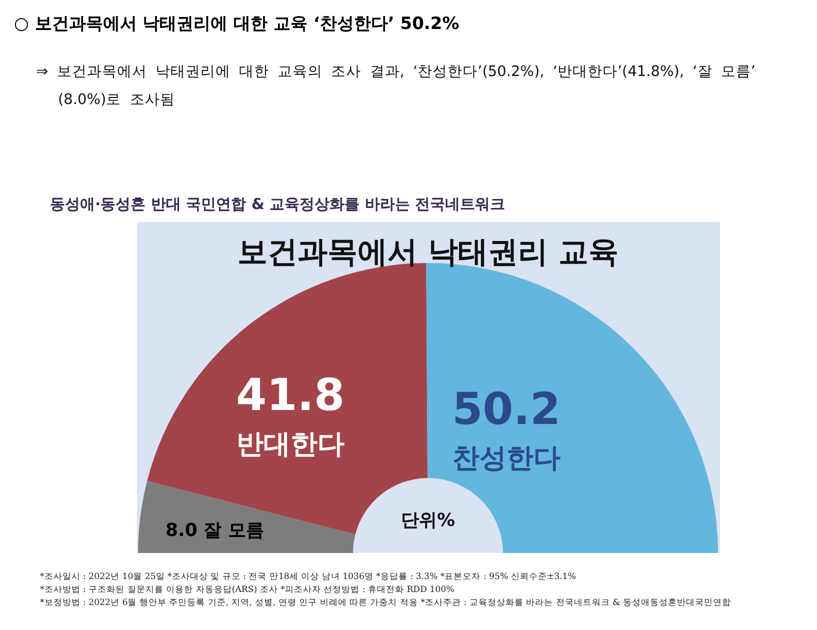 Image resolution: width=817 pixels, height=630 pixels. What do you see at coordinates (396, 86) in the screenshot?
I see `text: ⇒ 보건과목에서 낙태권리에 대한 교육의 조사 결과, ‘찬성한다’(50.2%), ‘반대한다’(41.8%), ‘잘 모름’ (8.0%)로 조사됨` at bounding box center [396, 86].